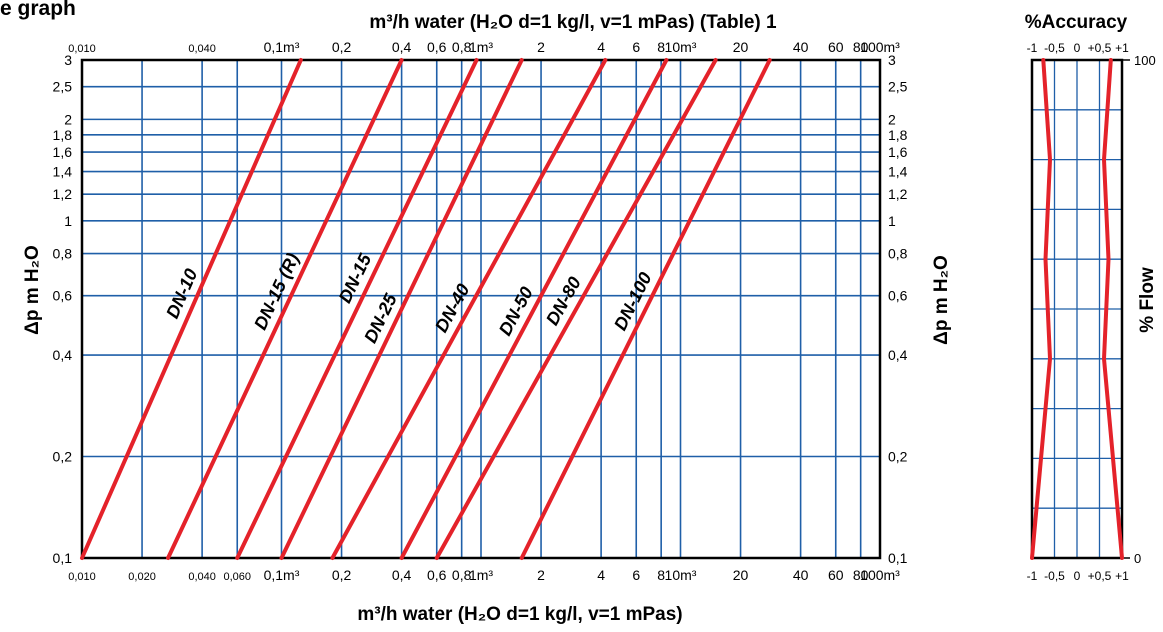  What do you see at coordinates (898, 254) in the screenshot?
I see `y-tick-label-right: 0,8` at bounding box center [898, 254].